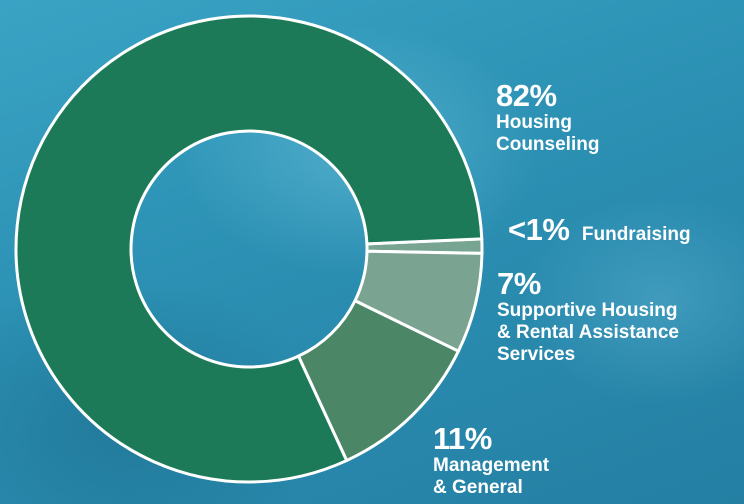 The image size is (744, 504). Describe the element at coordinates (519, 283) in the screenshot. I see `supportive-percent: 7%` at that location.